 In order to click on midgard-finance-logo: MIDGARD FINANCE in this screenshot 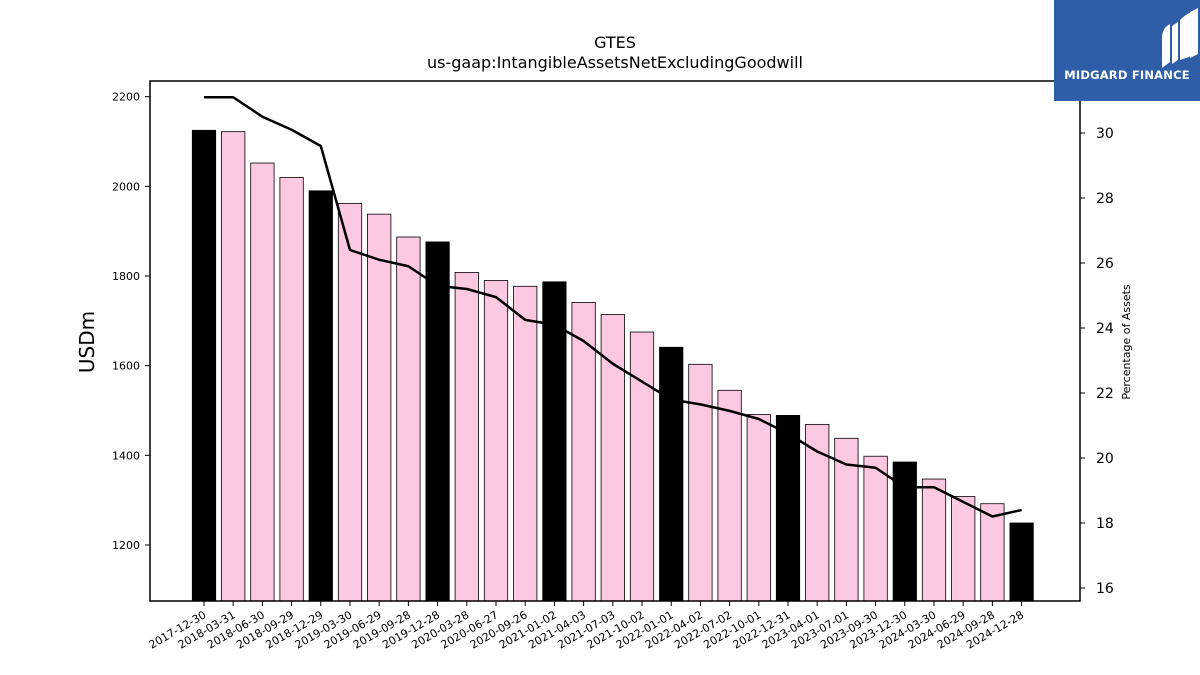, I will do `click(1127, 50)`.